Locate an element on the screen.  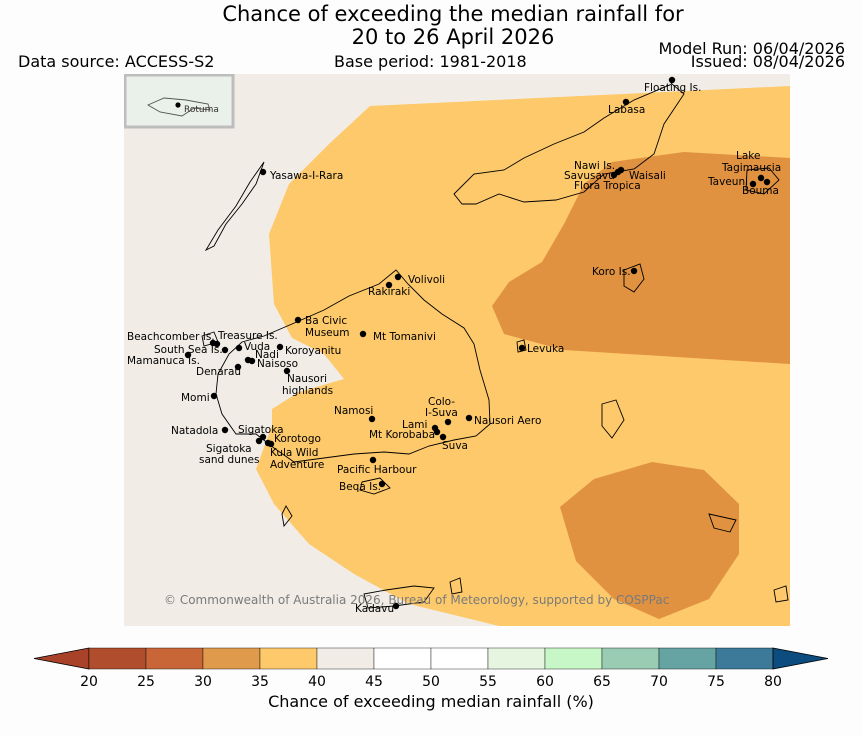
place-taveuni: Taveuni is located at coordinates (732, 182).